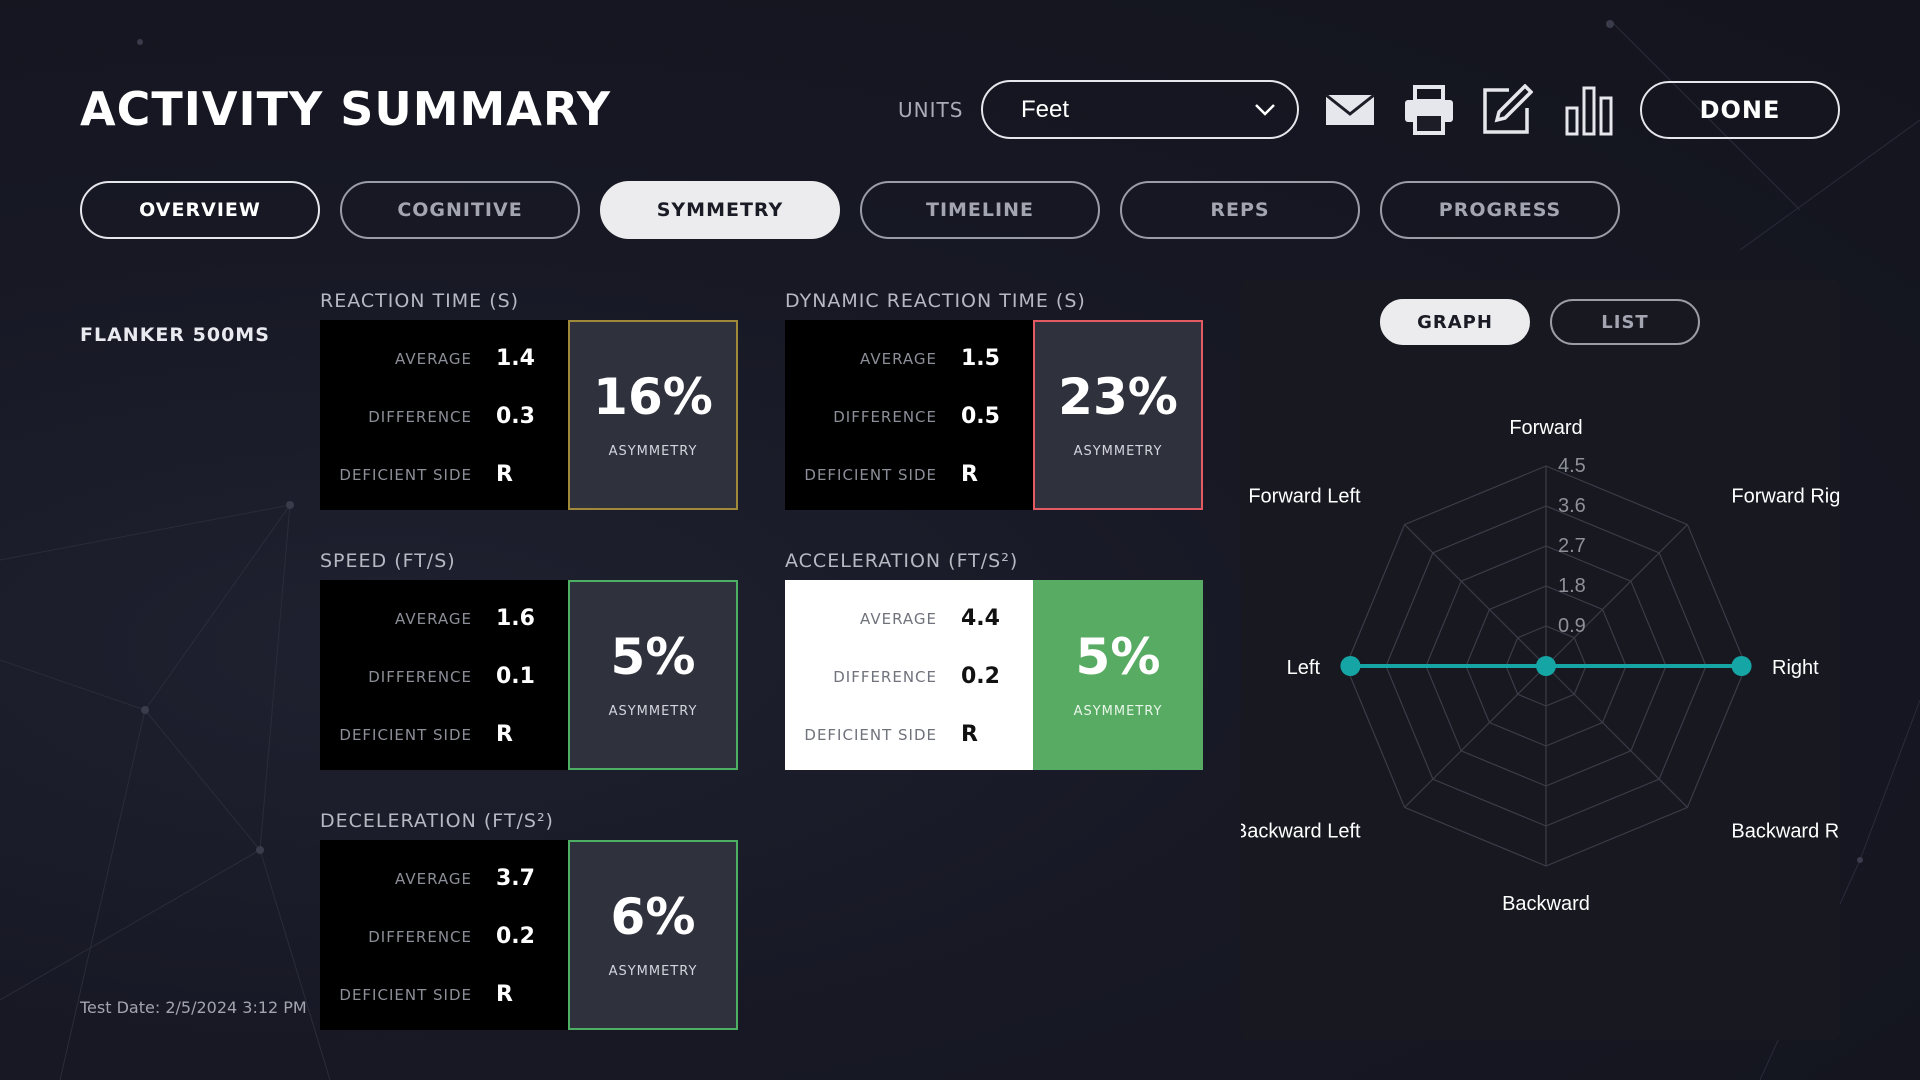 This screenshot has width=1920, height=1080. What do you see at coordinates (1304, 668) in the screenshot?
I see `radar-axis-label: Left` at bounding box center [1304, 668].